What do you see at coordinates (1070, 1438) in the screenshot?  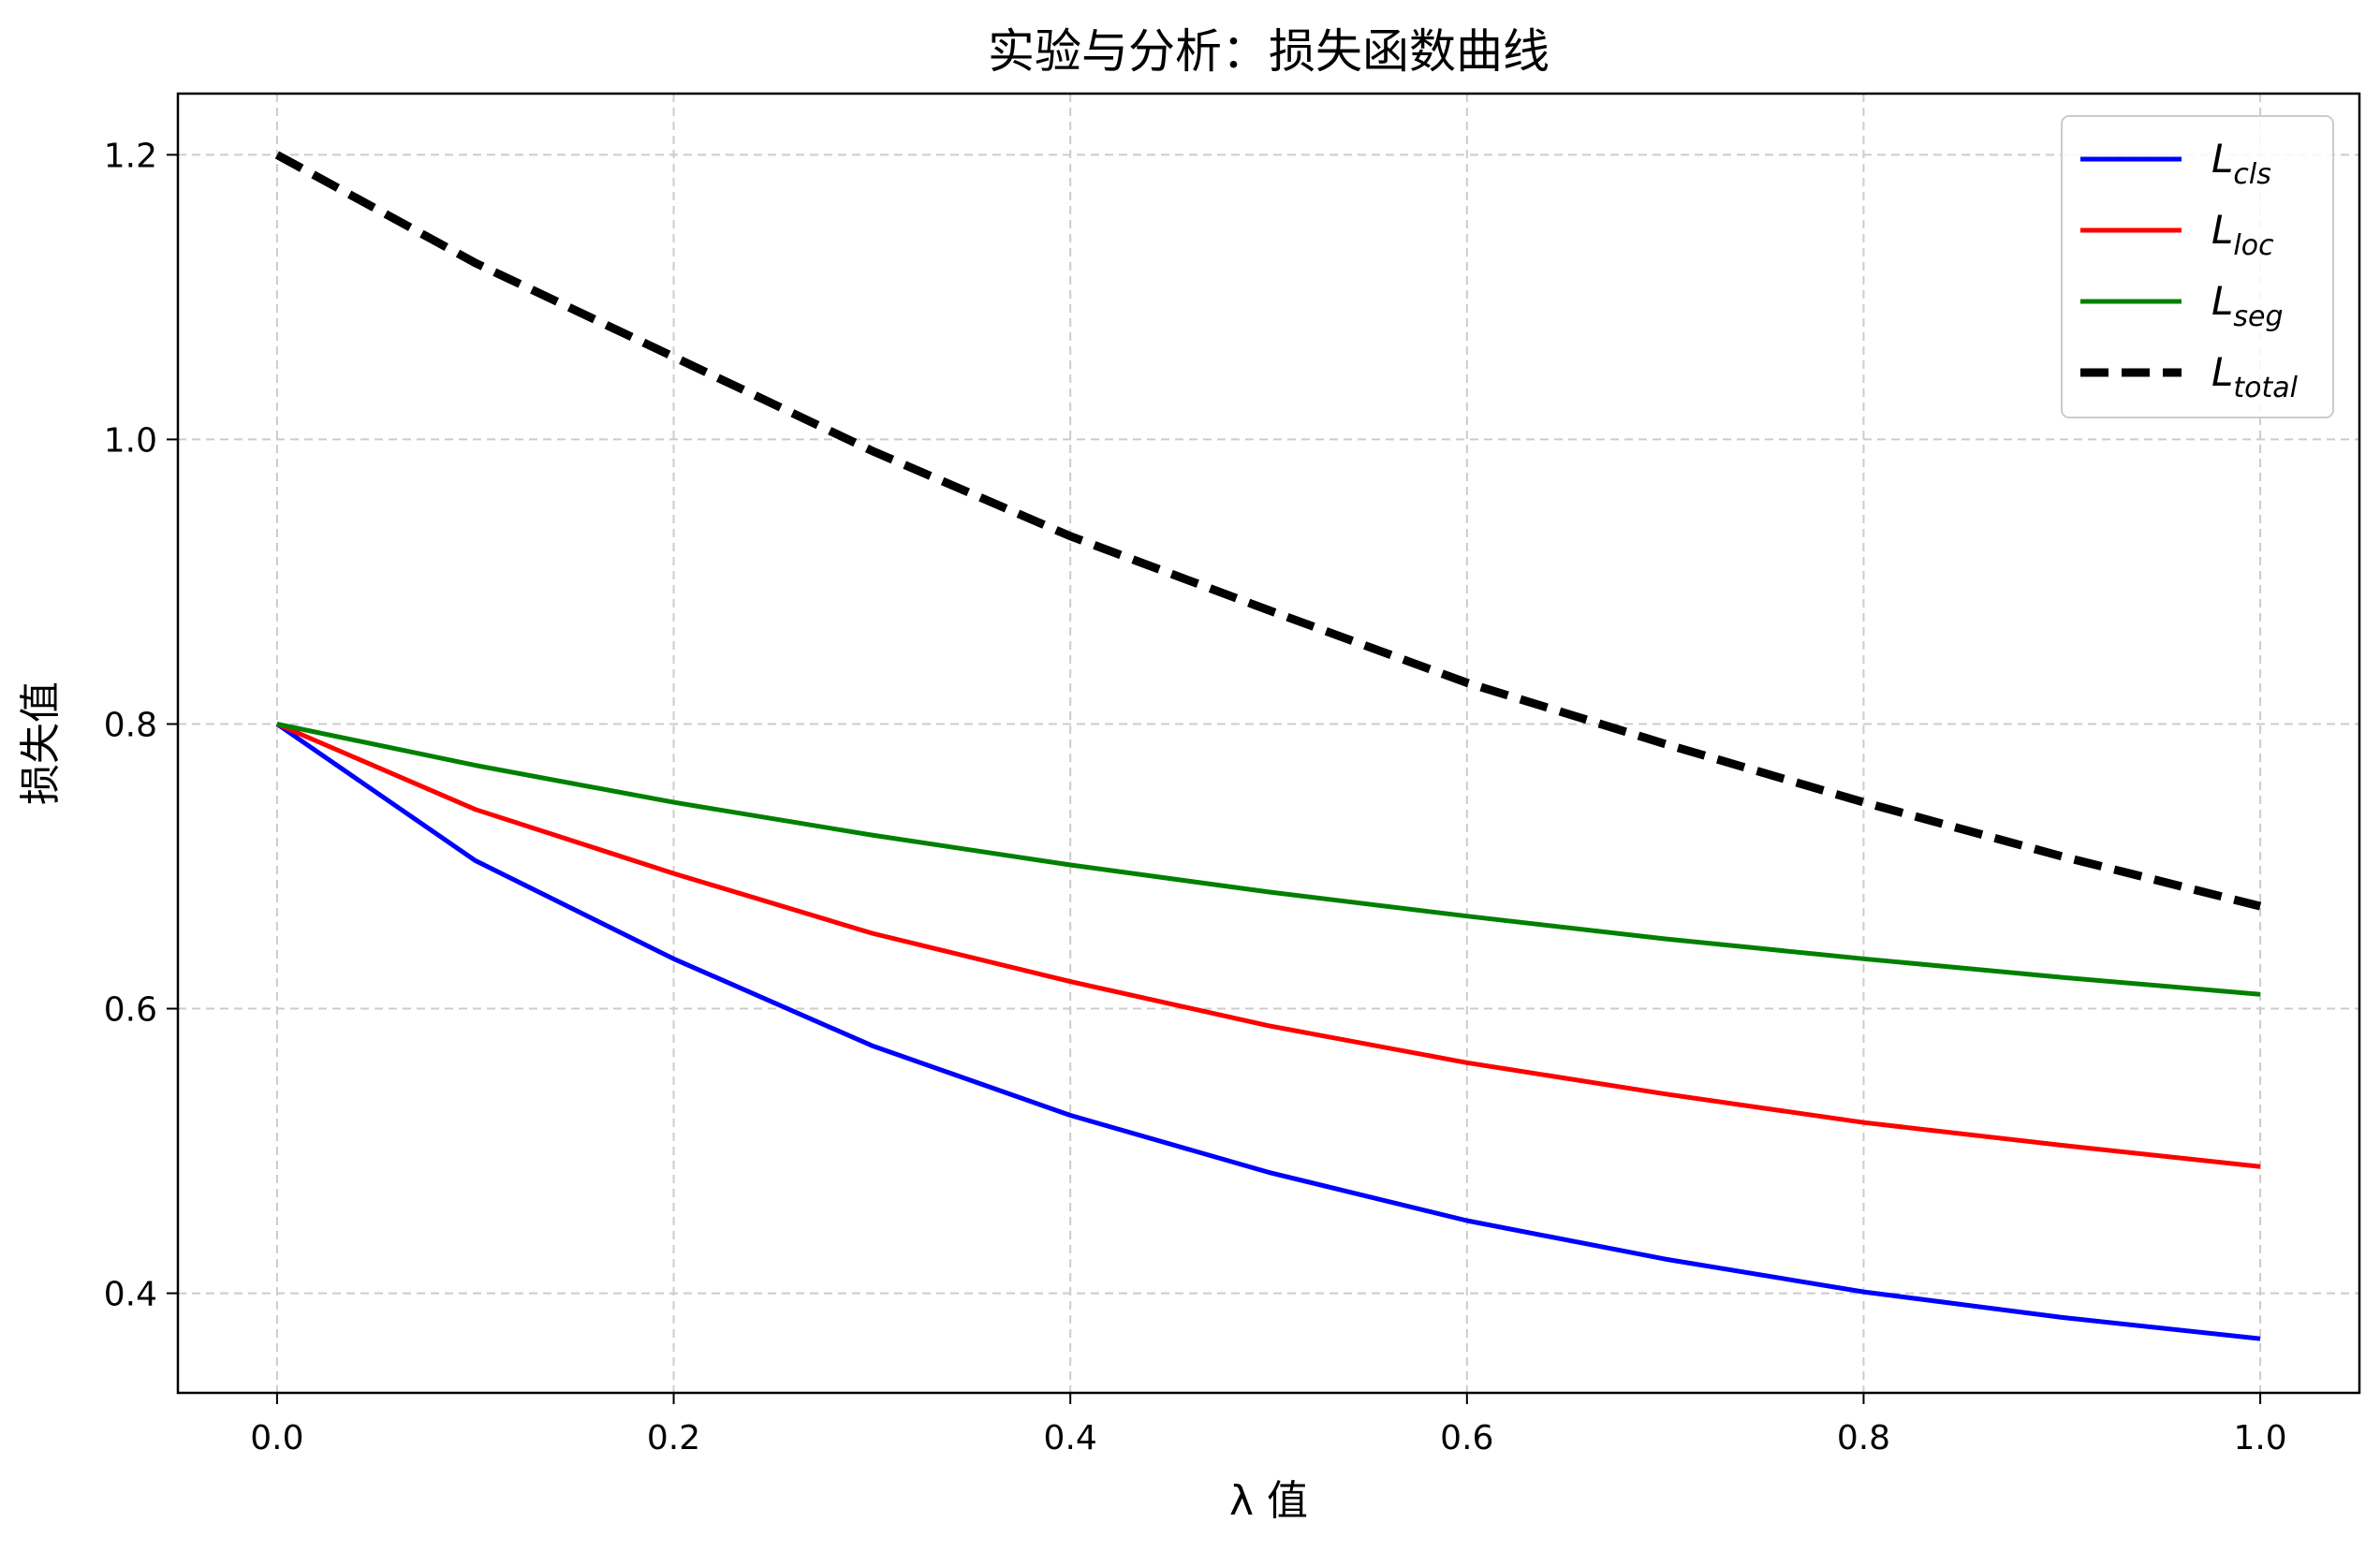 I see `x-tick-label: 0.4` at bounding box center [1070, 1438].